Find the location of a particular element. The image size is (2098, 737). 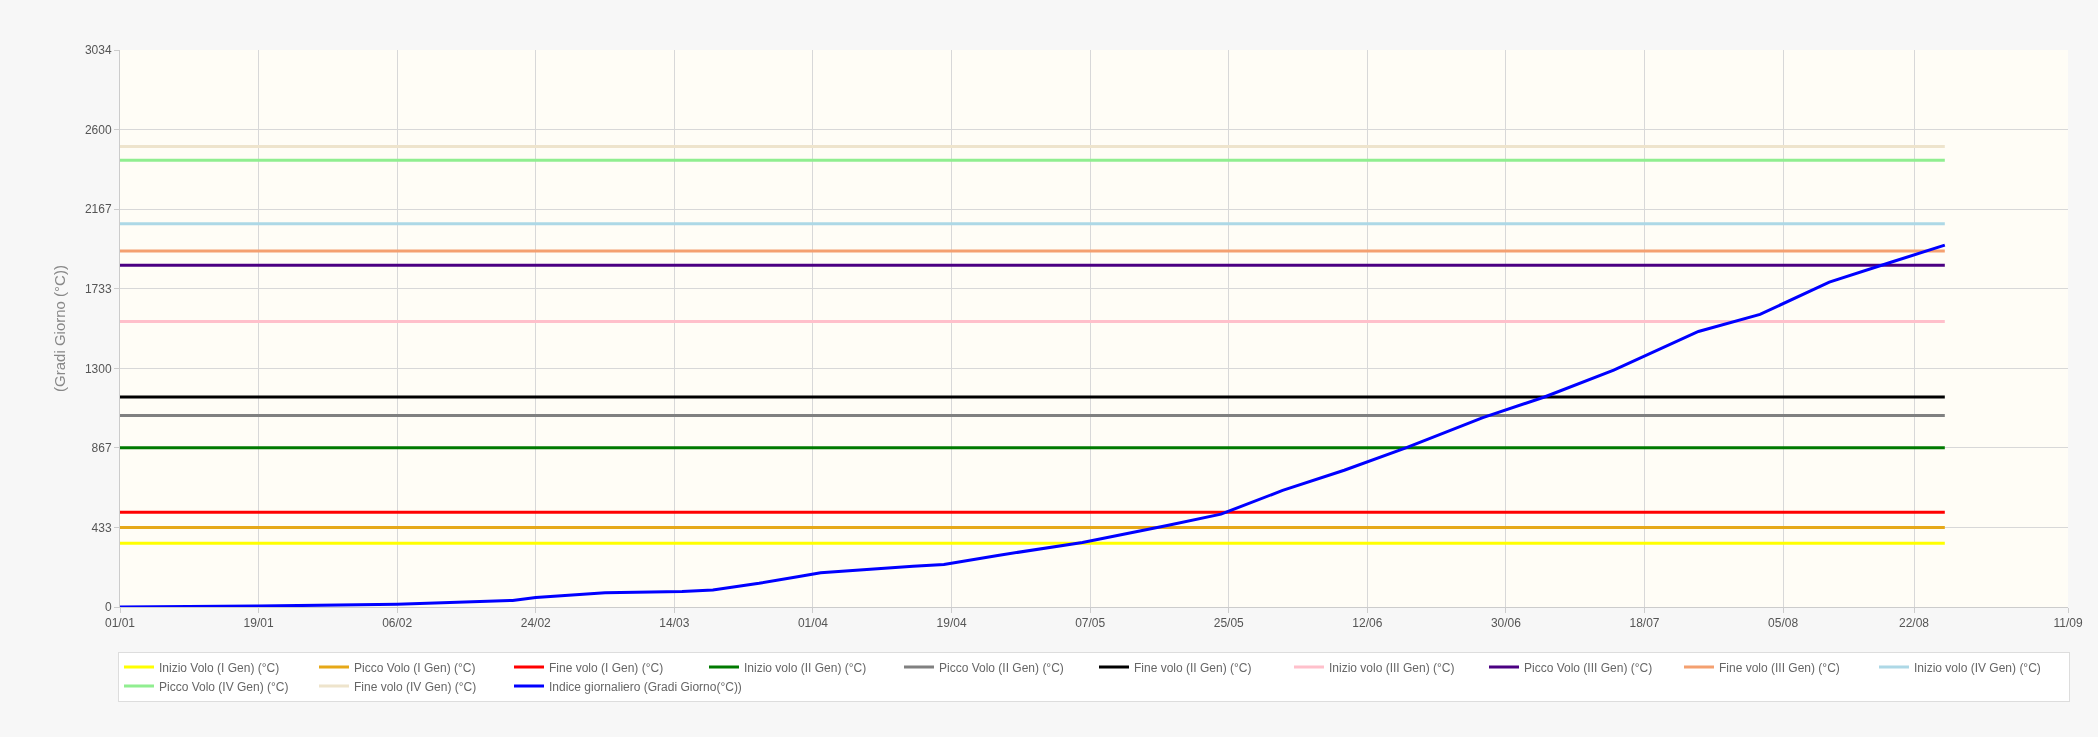

legend-label: Inizio volo (IV Gen) (°C) is located at coordinates (1977, 667).